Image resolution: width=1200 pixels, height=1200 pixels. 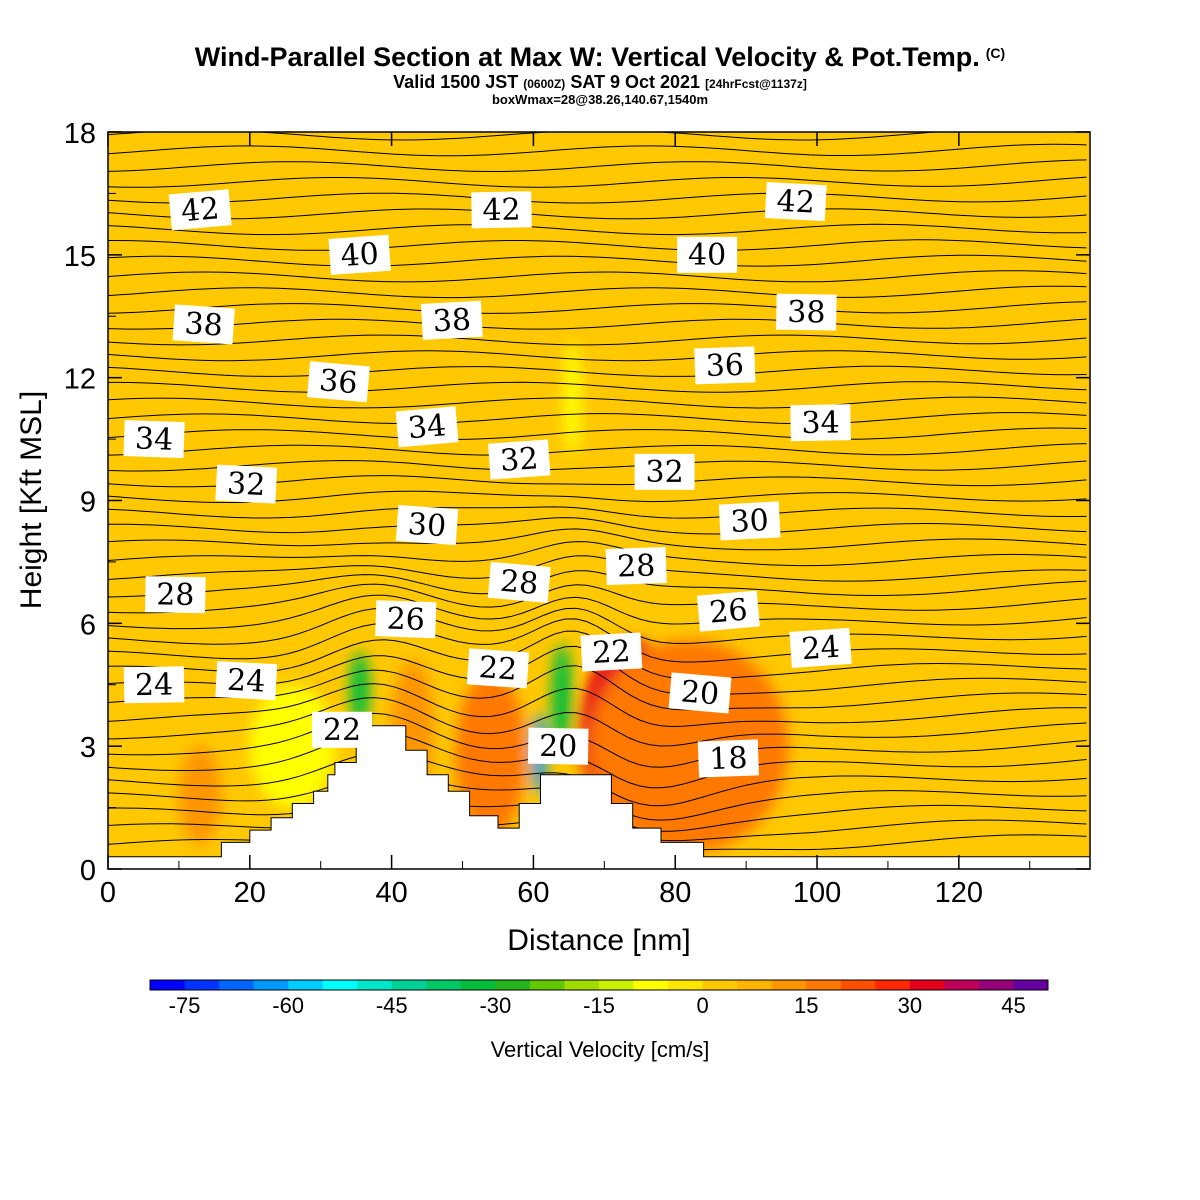 What do you see at coordinates (31, 500) in the screenshot?
I see `y-axis-label: Height [Kft MSL]` at bounding box center [31, 500].